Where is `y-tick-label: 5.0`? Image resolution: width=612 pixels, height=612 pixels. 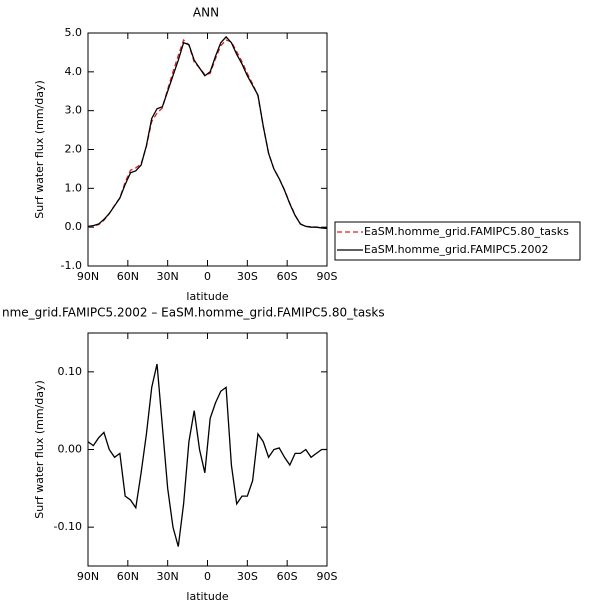
y-tick-label: 5.0 is located at coordinates (74, 32).